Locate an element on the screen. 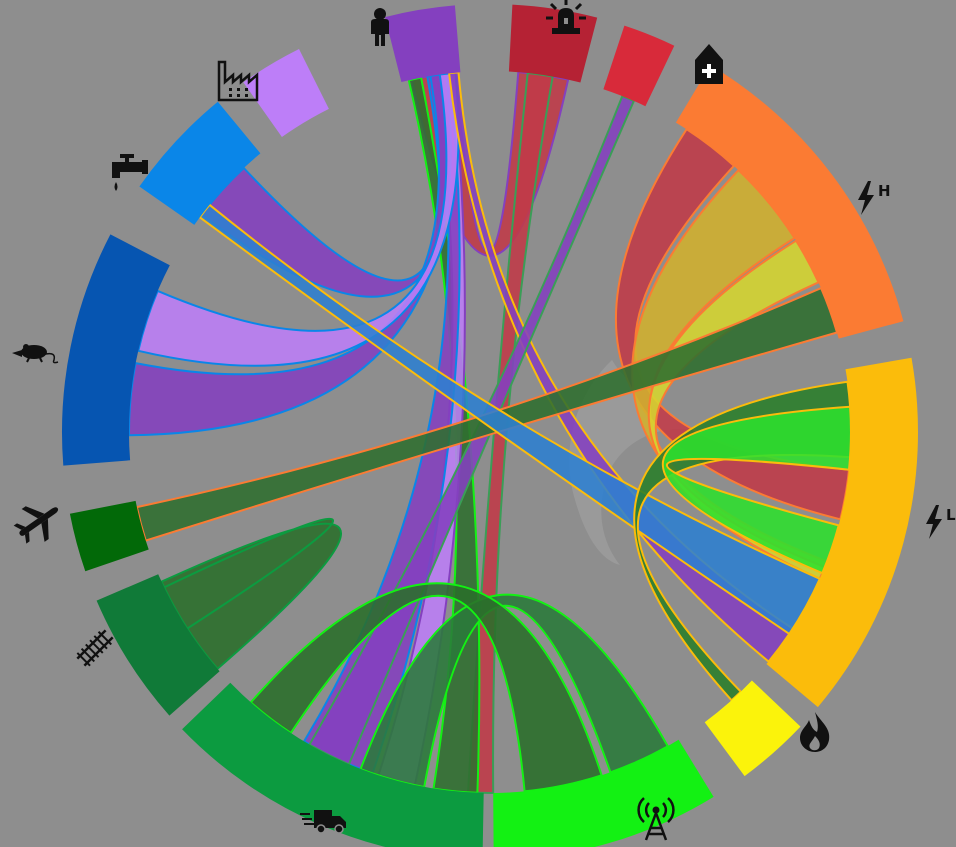 The height and width of the screenshot is (847, 956). sector-population is located at coordinates (423, 43).